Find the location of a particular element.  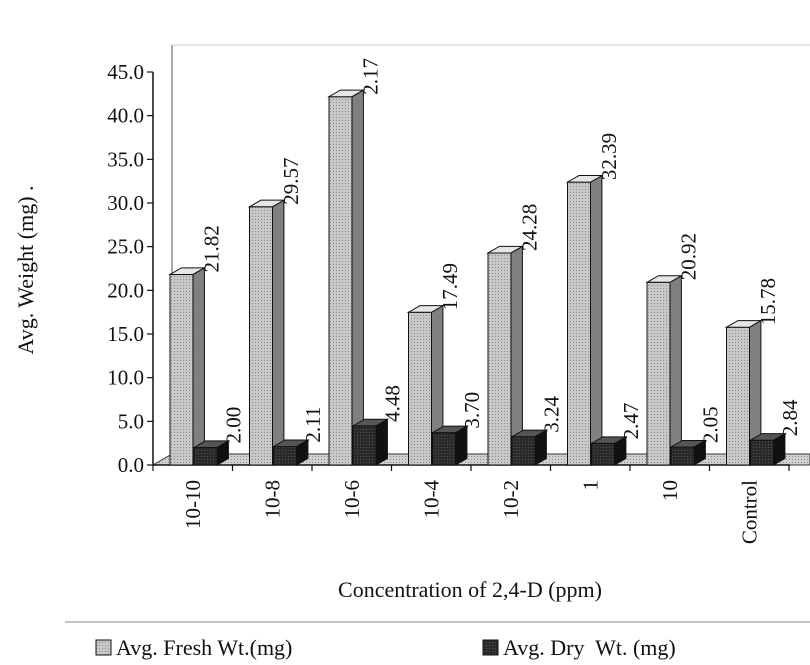

y-tick-label: 5.0 is located at coordinates (131, 421).